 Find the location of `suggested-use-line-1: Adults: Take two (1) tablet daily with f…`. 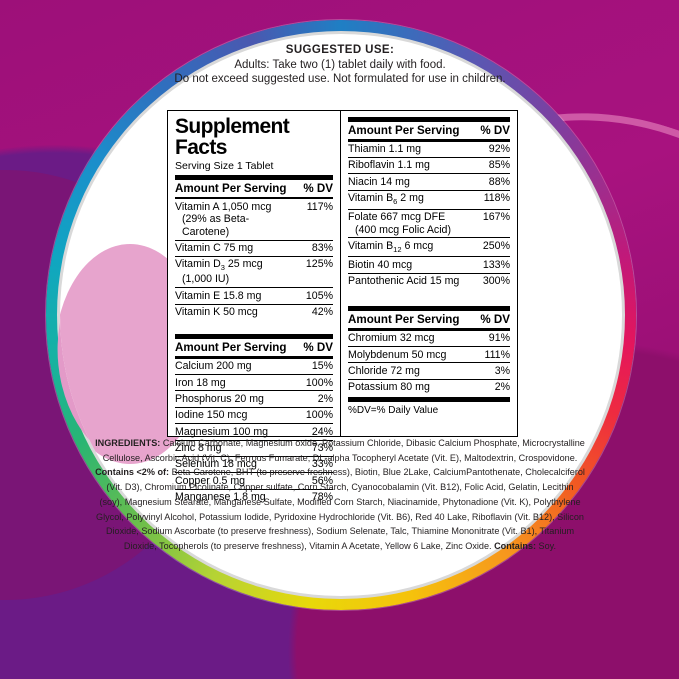

suggested-use-line-1: Adults: Take two (1) tablet daily with f… is located at coordinates (340, 65).